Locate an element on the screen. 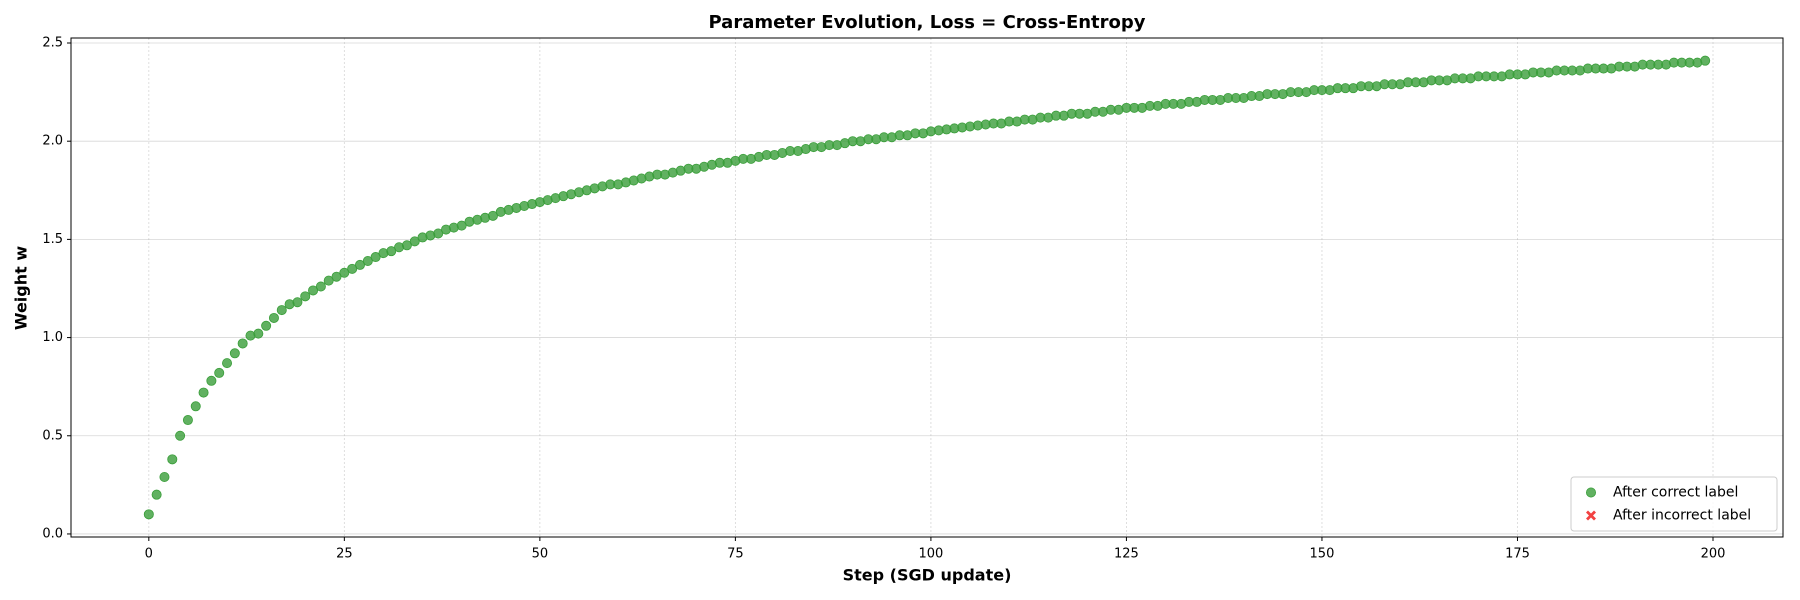 This screenshot has height=600, width=1800. legend-label: After incorrect label is located at coordinates (1682, 516).